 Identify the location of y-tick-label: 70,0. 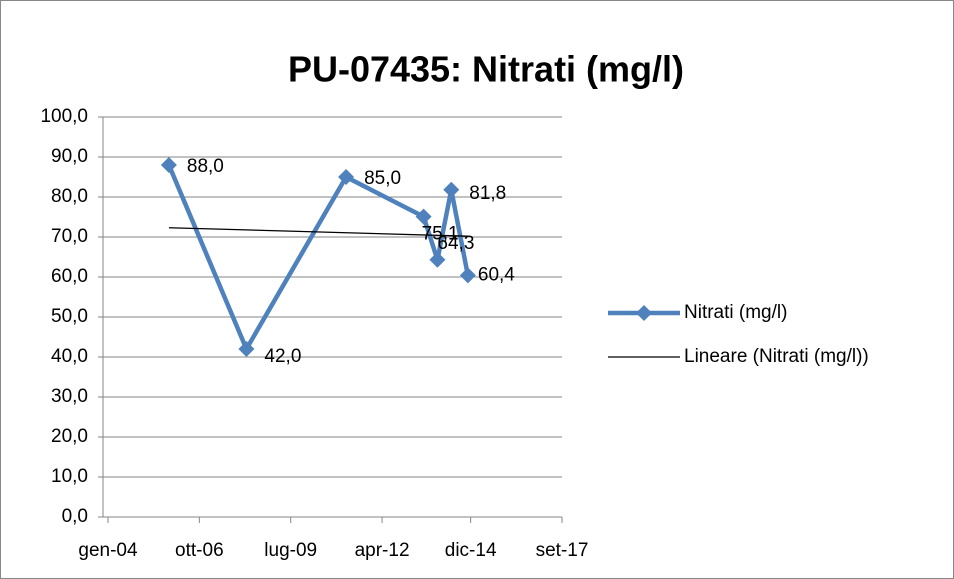
(69, 236).